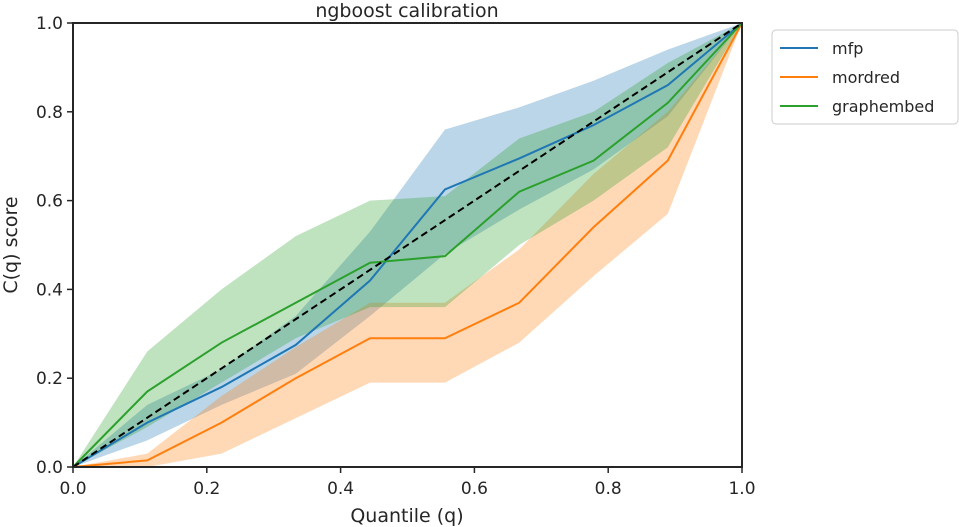 This screenshot has height=527, width=959. I want to click on y-axis-ticks: 0.0 0.2 0.4 0.6 0.8 1.0, so click(54, 246).